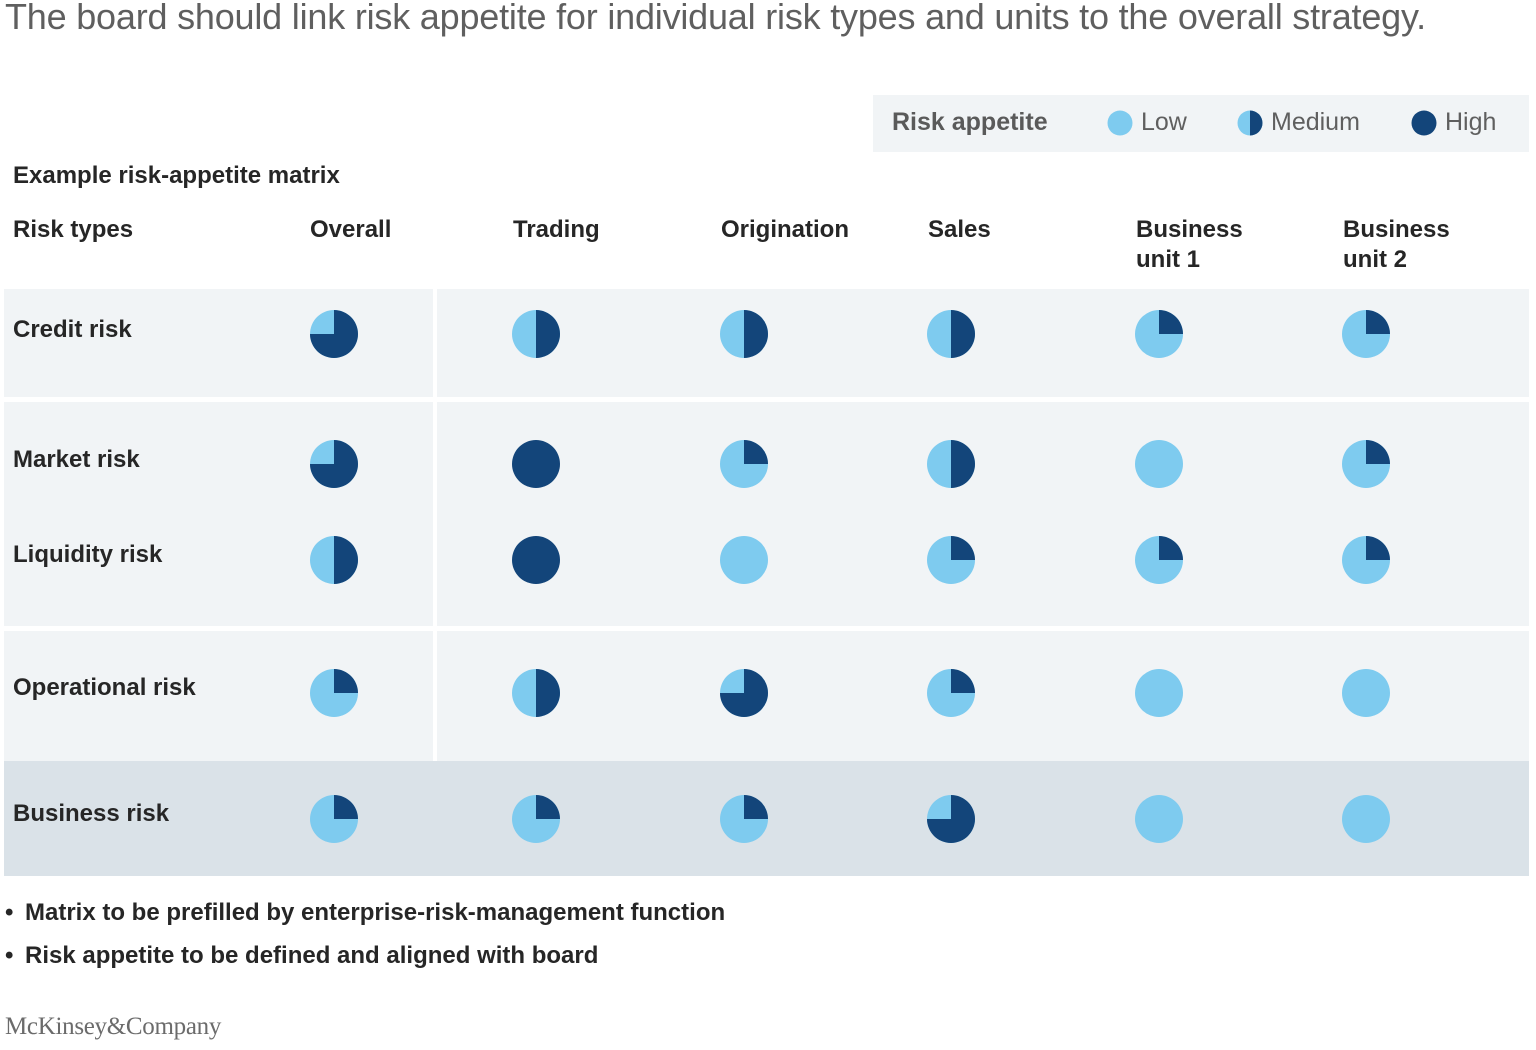 Image resolution: width=1536 pixels, height=1050 pixels. Describe the element at coordinates (959, 229) in the screenshot. I see `column-header-sales: Sales` at that location.